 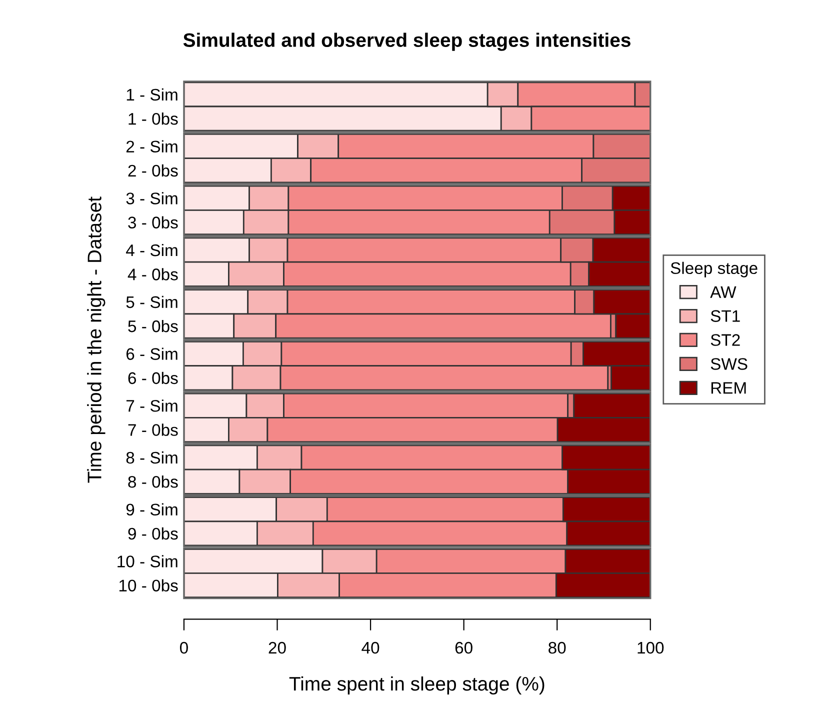 I want to click on legend-label: SWS, so click(x=729, y=364).